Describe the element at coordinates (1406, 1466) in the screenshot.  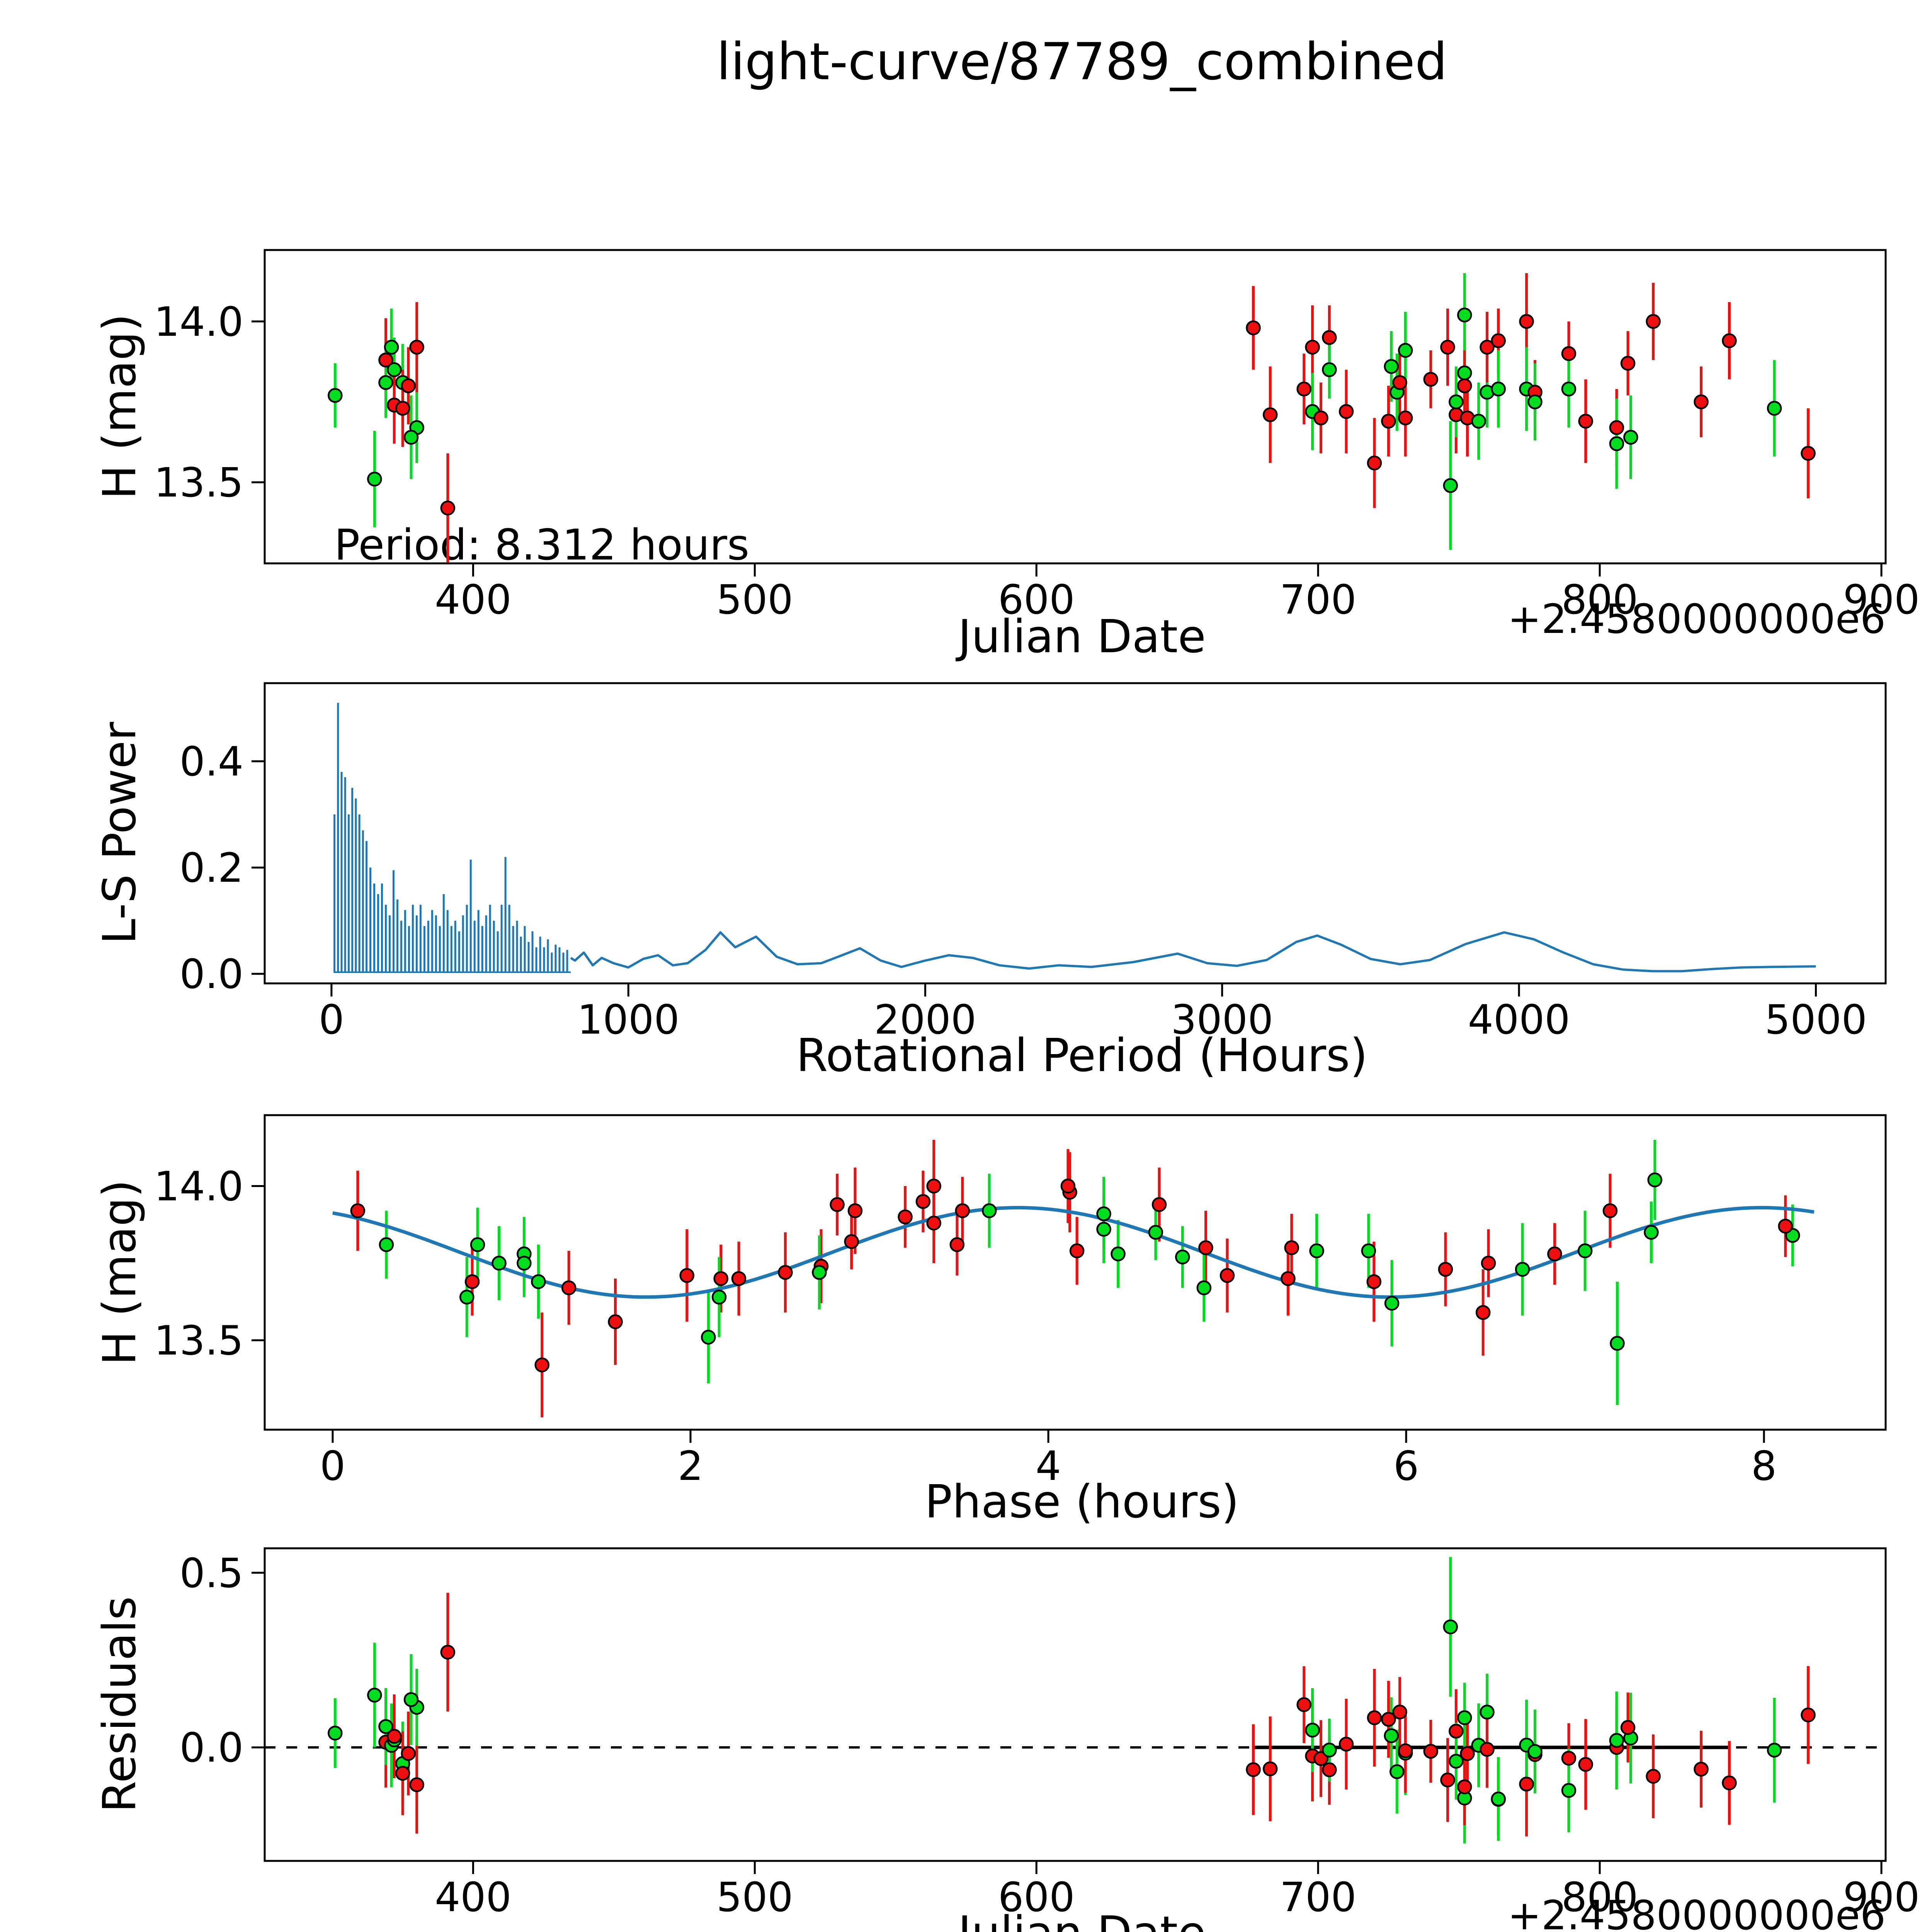
I see `x-tick-label: 6` at that location.